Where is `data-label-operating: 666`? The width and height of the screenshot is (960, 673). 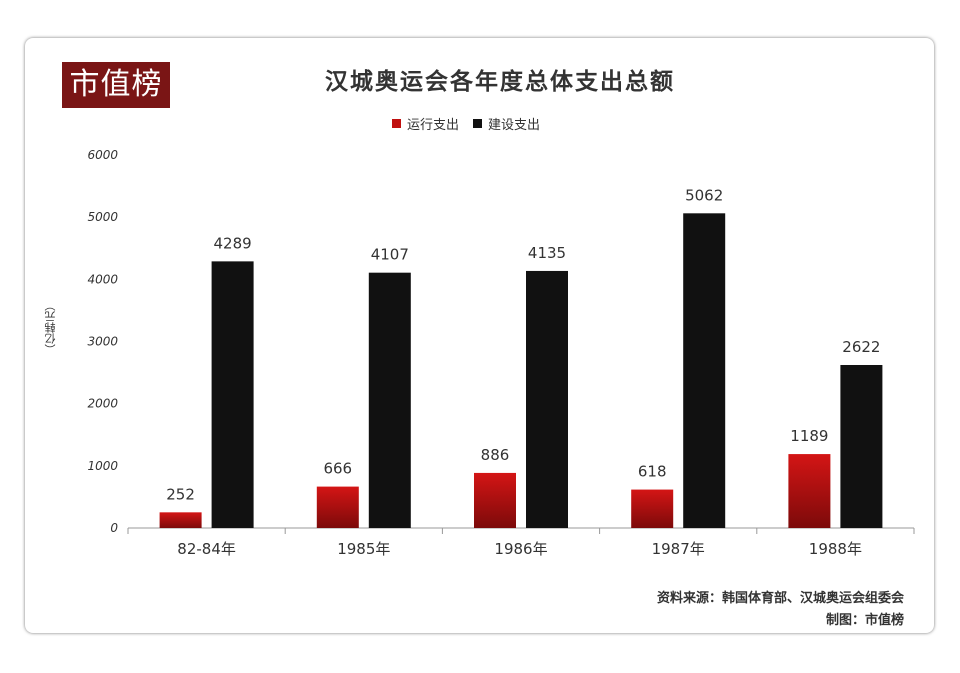
data-label-operating: 666 is located at coordinates (337, 469).